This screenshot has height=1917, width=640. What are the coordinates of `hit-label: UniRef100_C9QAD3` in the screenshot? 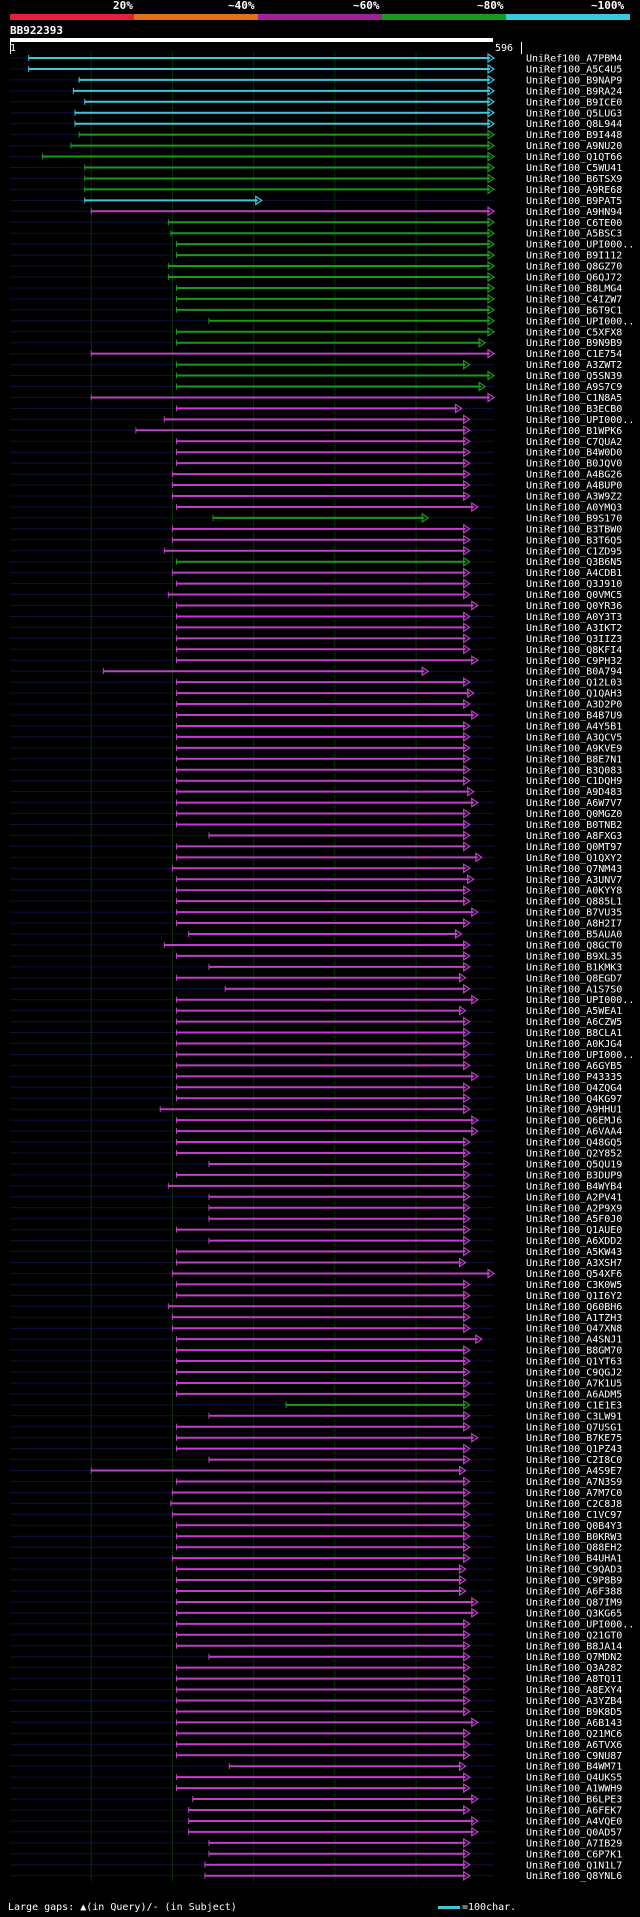 It's located at (574, 1570).